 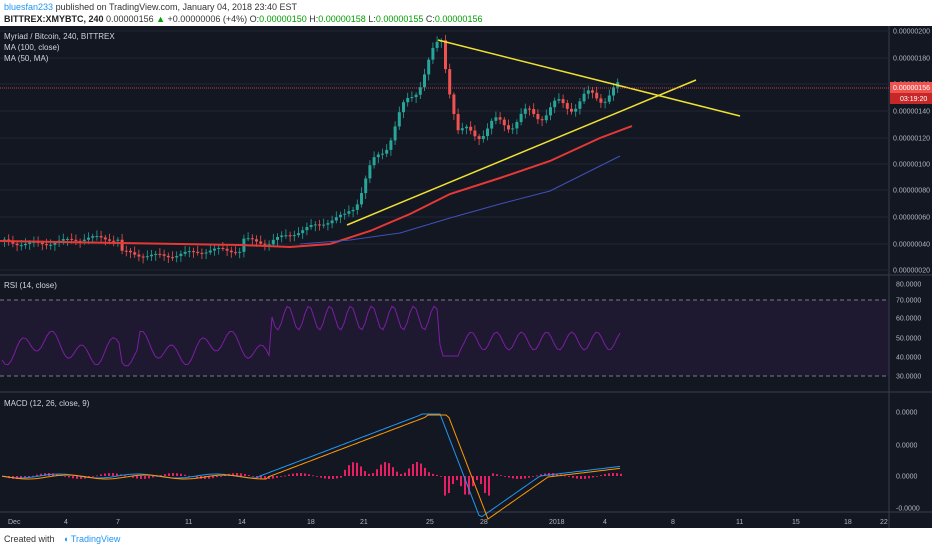 What do you see at coordinates (911, 165) in the screenshot?
I see `price-scale-label: 0.00000100` at bounding box center [911, 165].